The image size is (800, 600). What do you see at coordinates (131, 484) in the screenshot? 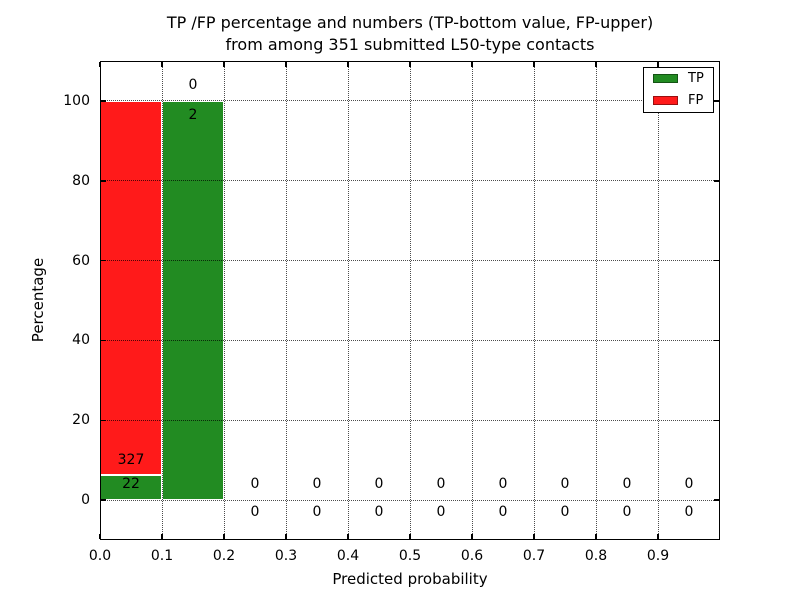
I see `bar-count-label: 22` at bounding box center [131, 484].